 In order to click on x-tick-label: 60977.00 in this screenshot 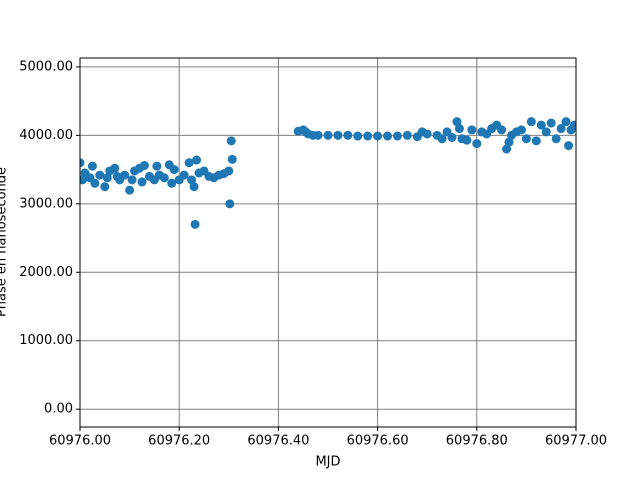, I will do `click(576, 441)`.